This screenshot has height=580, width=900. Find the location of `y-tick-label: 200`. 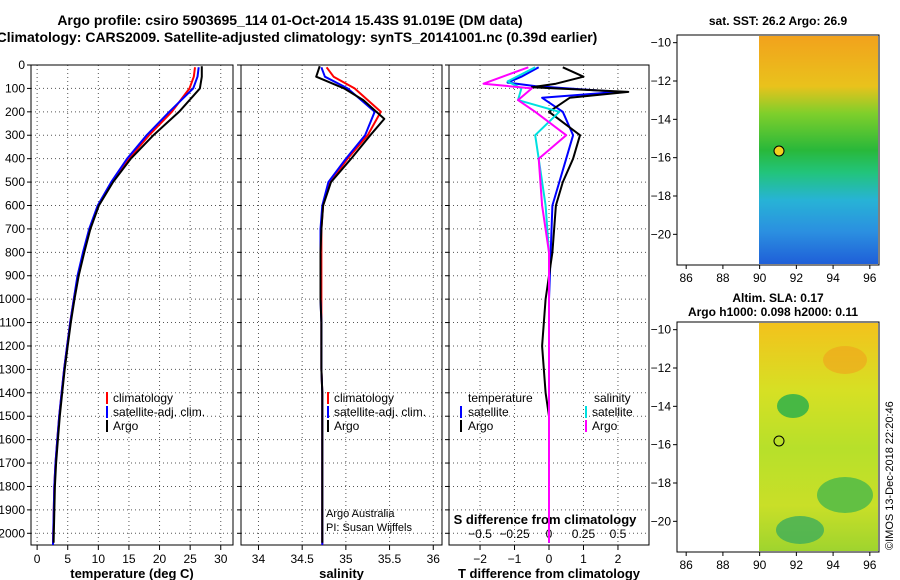

y-tick-label: 200 is located at coordinates (15, 112).